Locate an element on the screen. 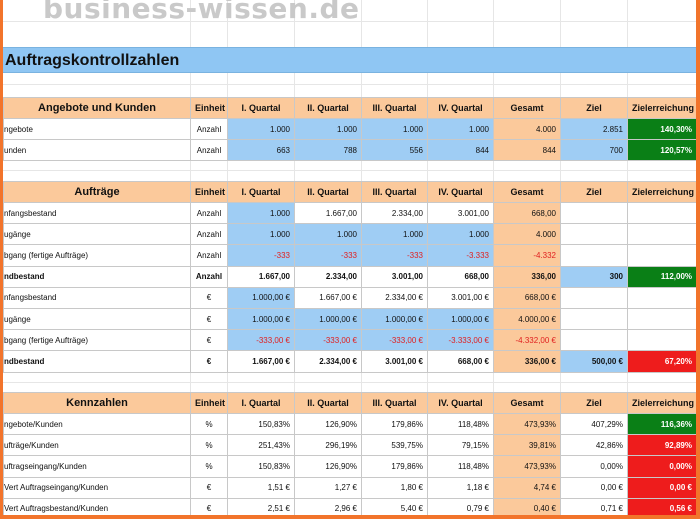 Image resolution: width=700 pixels, height=519 pixels. quarter-value: 3.001,00 is located at coordinates (460, 213).